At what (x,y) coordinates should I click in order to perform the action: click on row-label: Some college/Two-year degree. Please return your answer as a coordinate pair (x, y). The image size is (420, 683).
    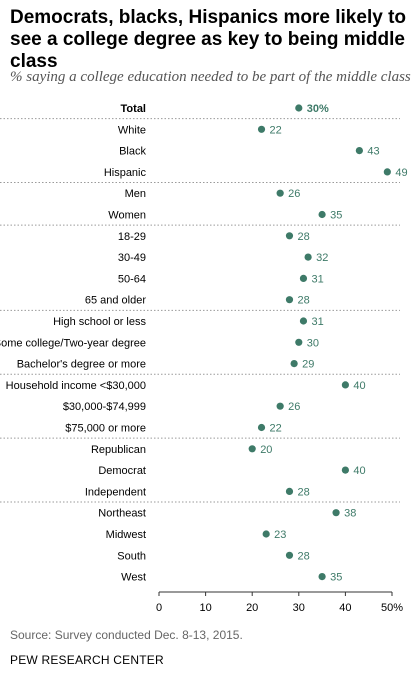
    Looking at the image, I should click on (73, 343).